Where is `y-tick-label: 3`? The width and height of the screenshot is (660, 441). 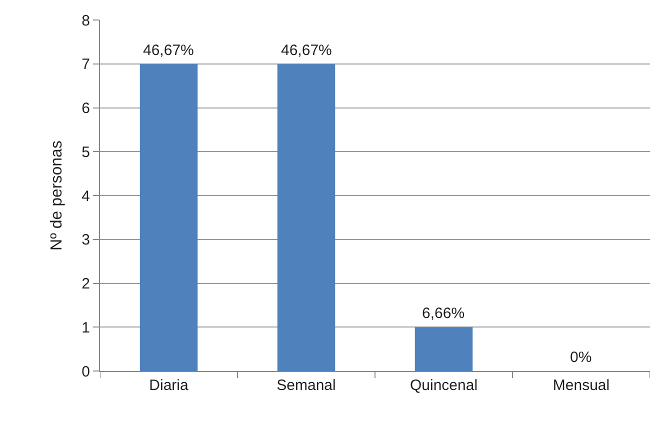
y-tick-label: 3 is located at coordinates (86, 240).